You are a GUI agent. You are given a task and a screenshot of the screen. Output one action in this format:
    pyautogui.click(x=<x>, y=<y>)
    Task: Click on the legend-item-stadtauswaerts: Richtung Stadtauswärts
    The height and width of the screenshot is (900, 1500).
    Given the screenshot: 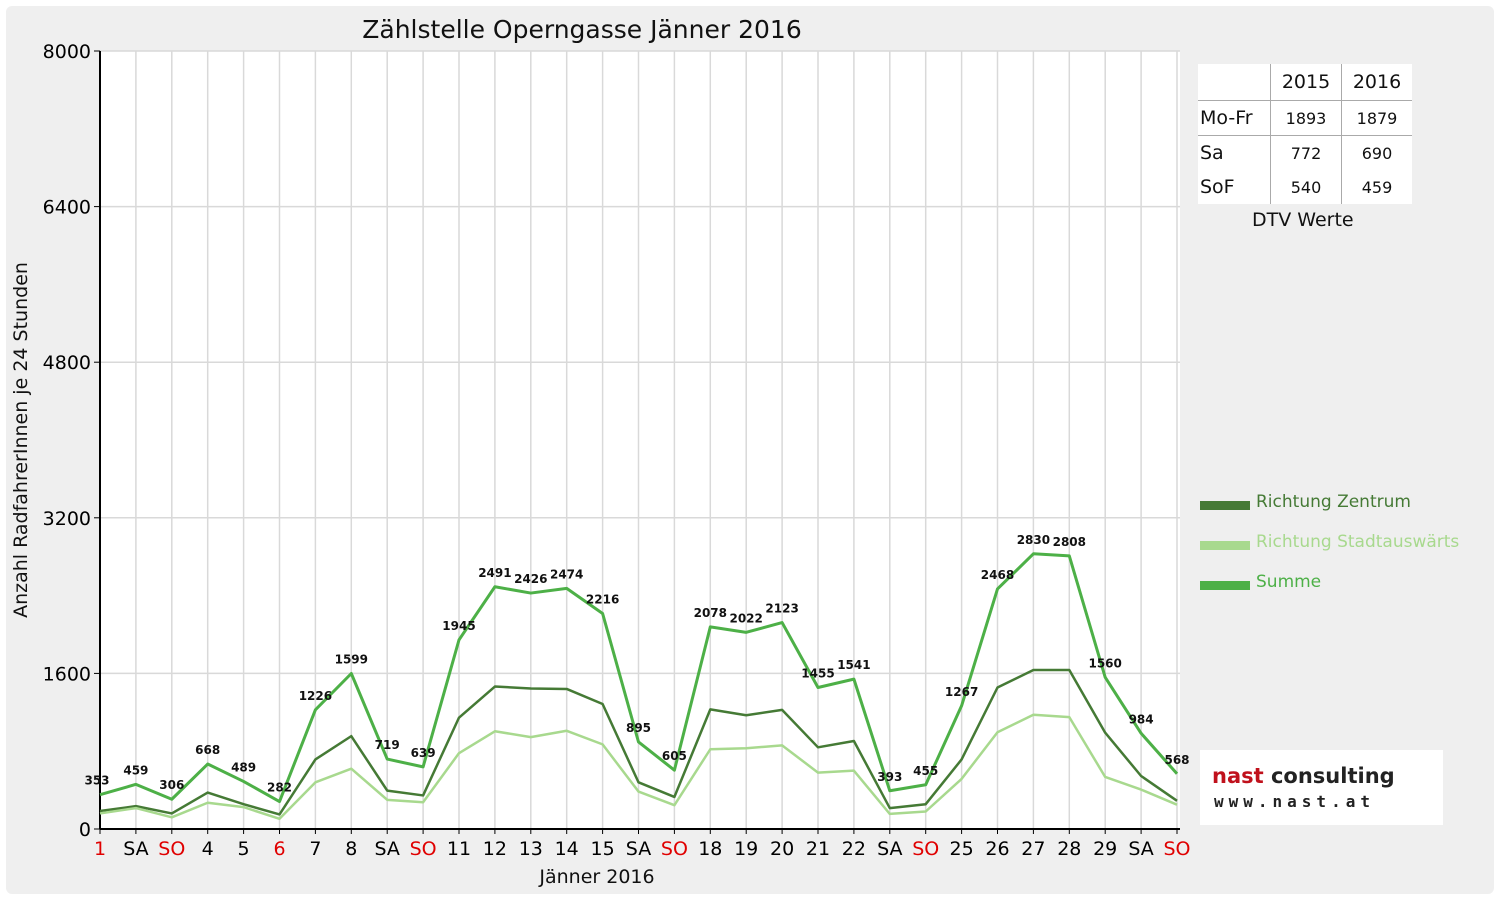 What is the action you would take?
    pyautogui.click(x=1329, y=552)
    